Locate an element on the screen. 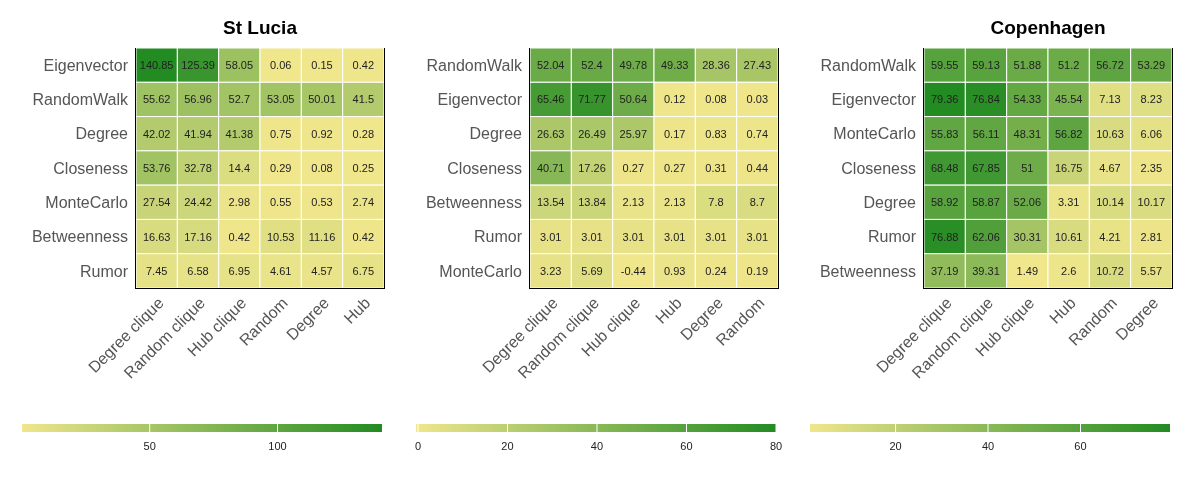  data-label: 28.36 is located at coordinates (716, 65).